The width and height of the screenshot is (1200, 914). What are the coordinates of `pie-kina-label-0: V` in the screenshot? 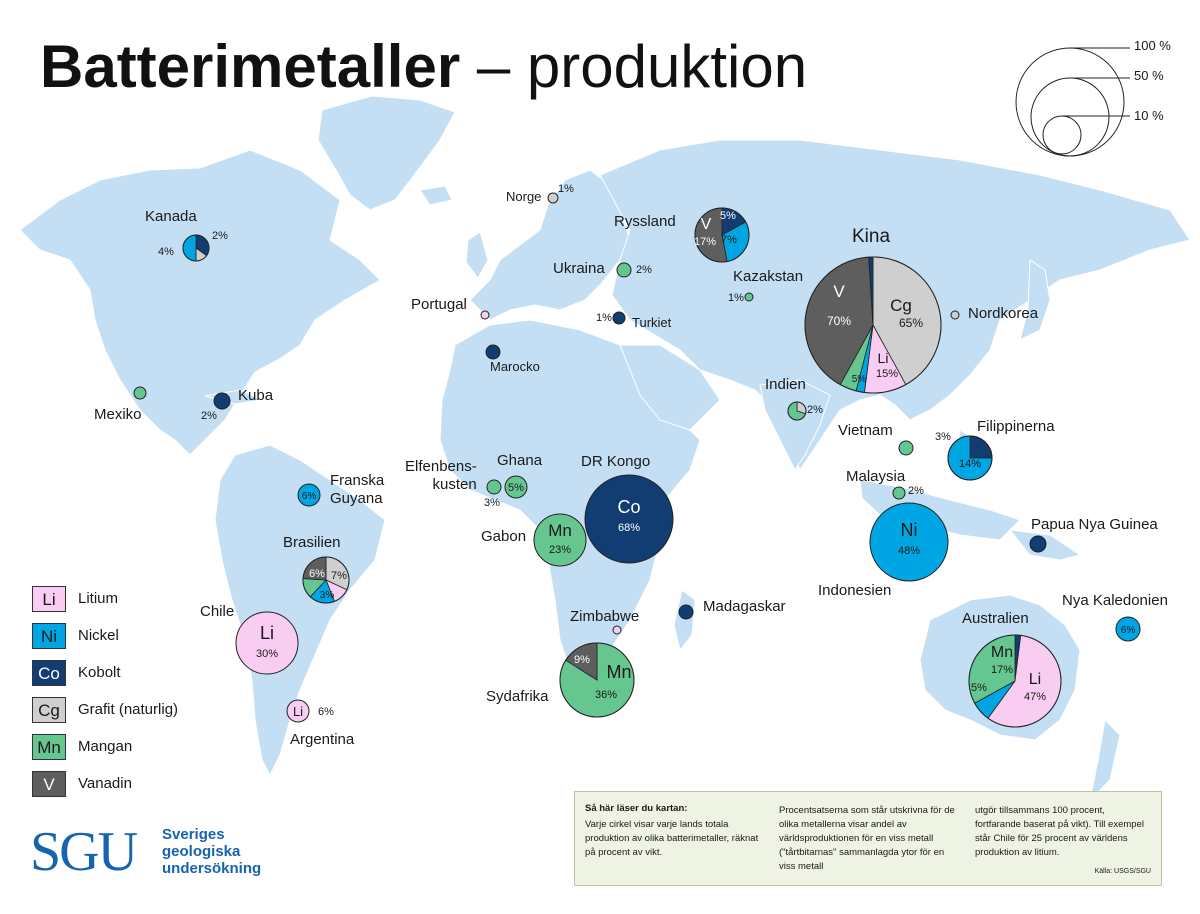 It's located at (839, 291).